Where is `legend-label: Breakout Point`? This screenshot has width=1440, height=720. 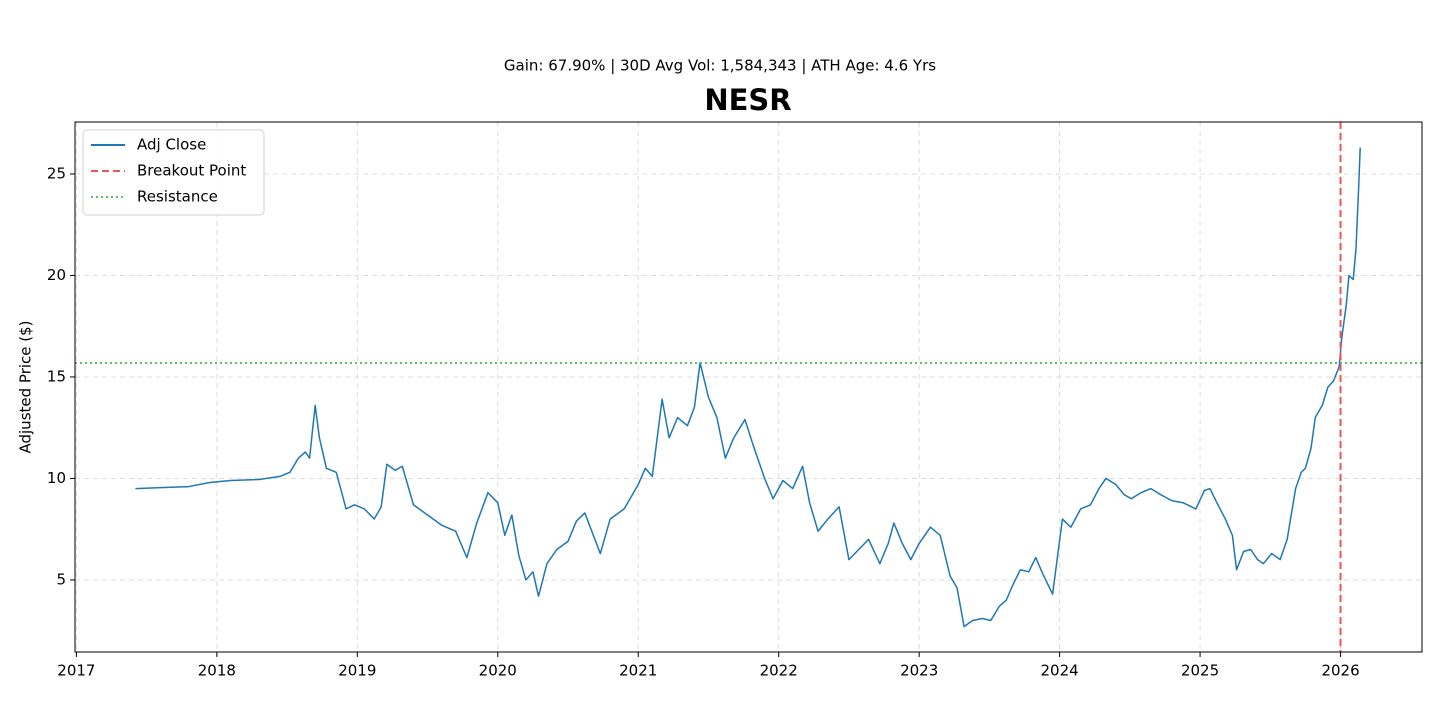 legend-label: Breakout Point is located at coordinates (191, 171).